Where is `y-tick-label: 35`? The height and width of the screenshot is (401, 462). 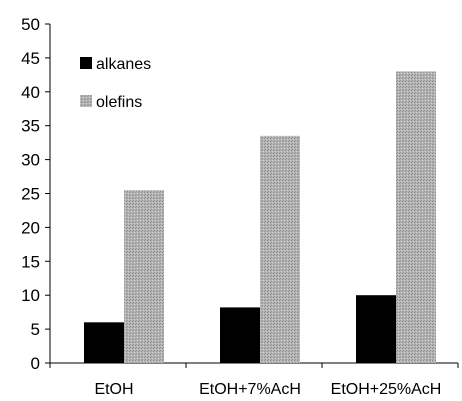 y-tick-label: 35 is located at coordinates (30, 126).